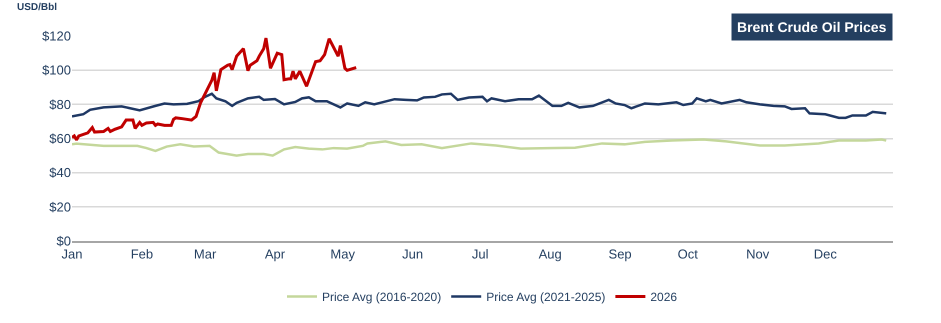 The image size is (941, 323). Describe the element at coordinates (215, 89) in the screenshot. I see `line-series` at that location.